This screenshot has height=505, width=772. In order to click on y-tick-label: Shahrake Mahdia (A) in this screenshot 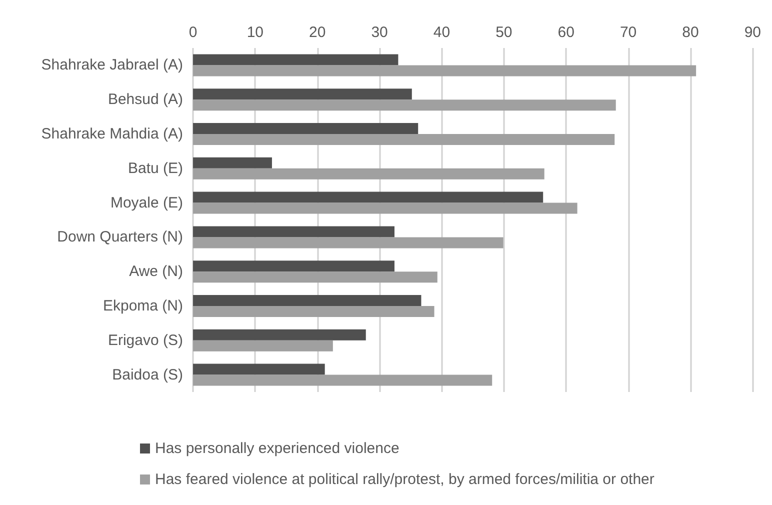, I will do `click(112, 134)`.